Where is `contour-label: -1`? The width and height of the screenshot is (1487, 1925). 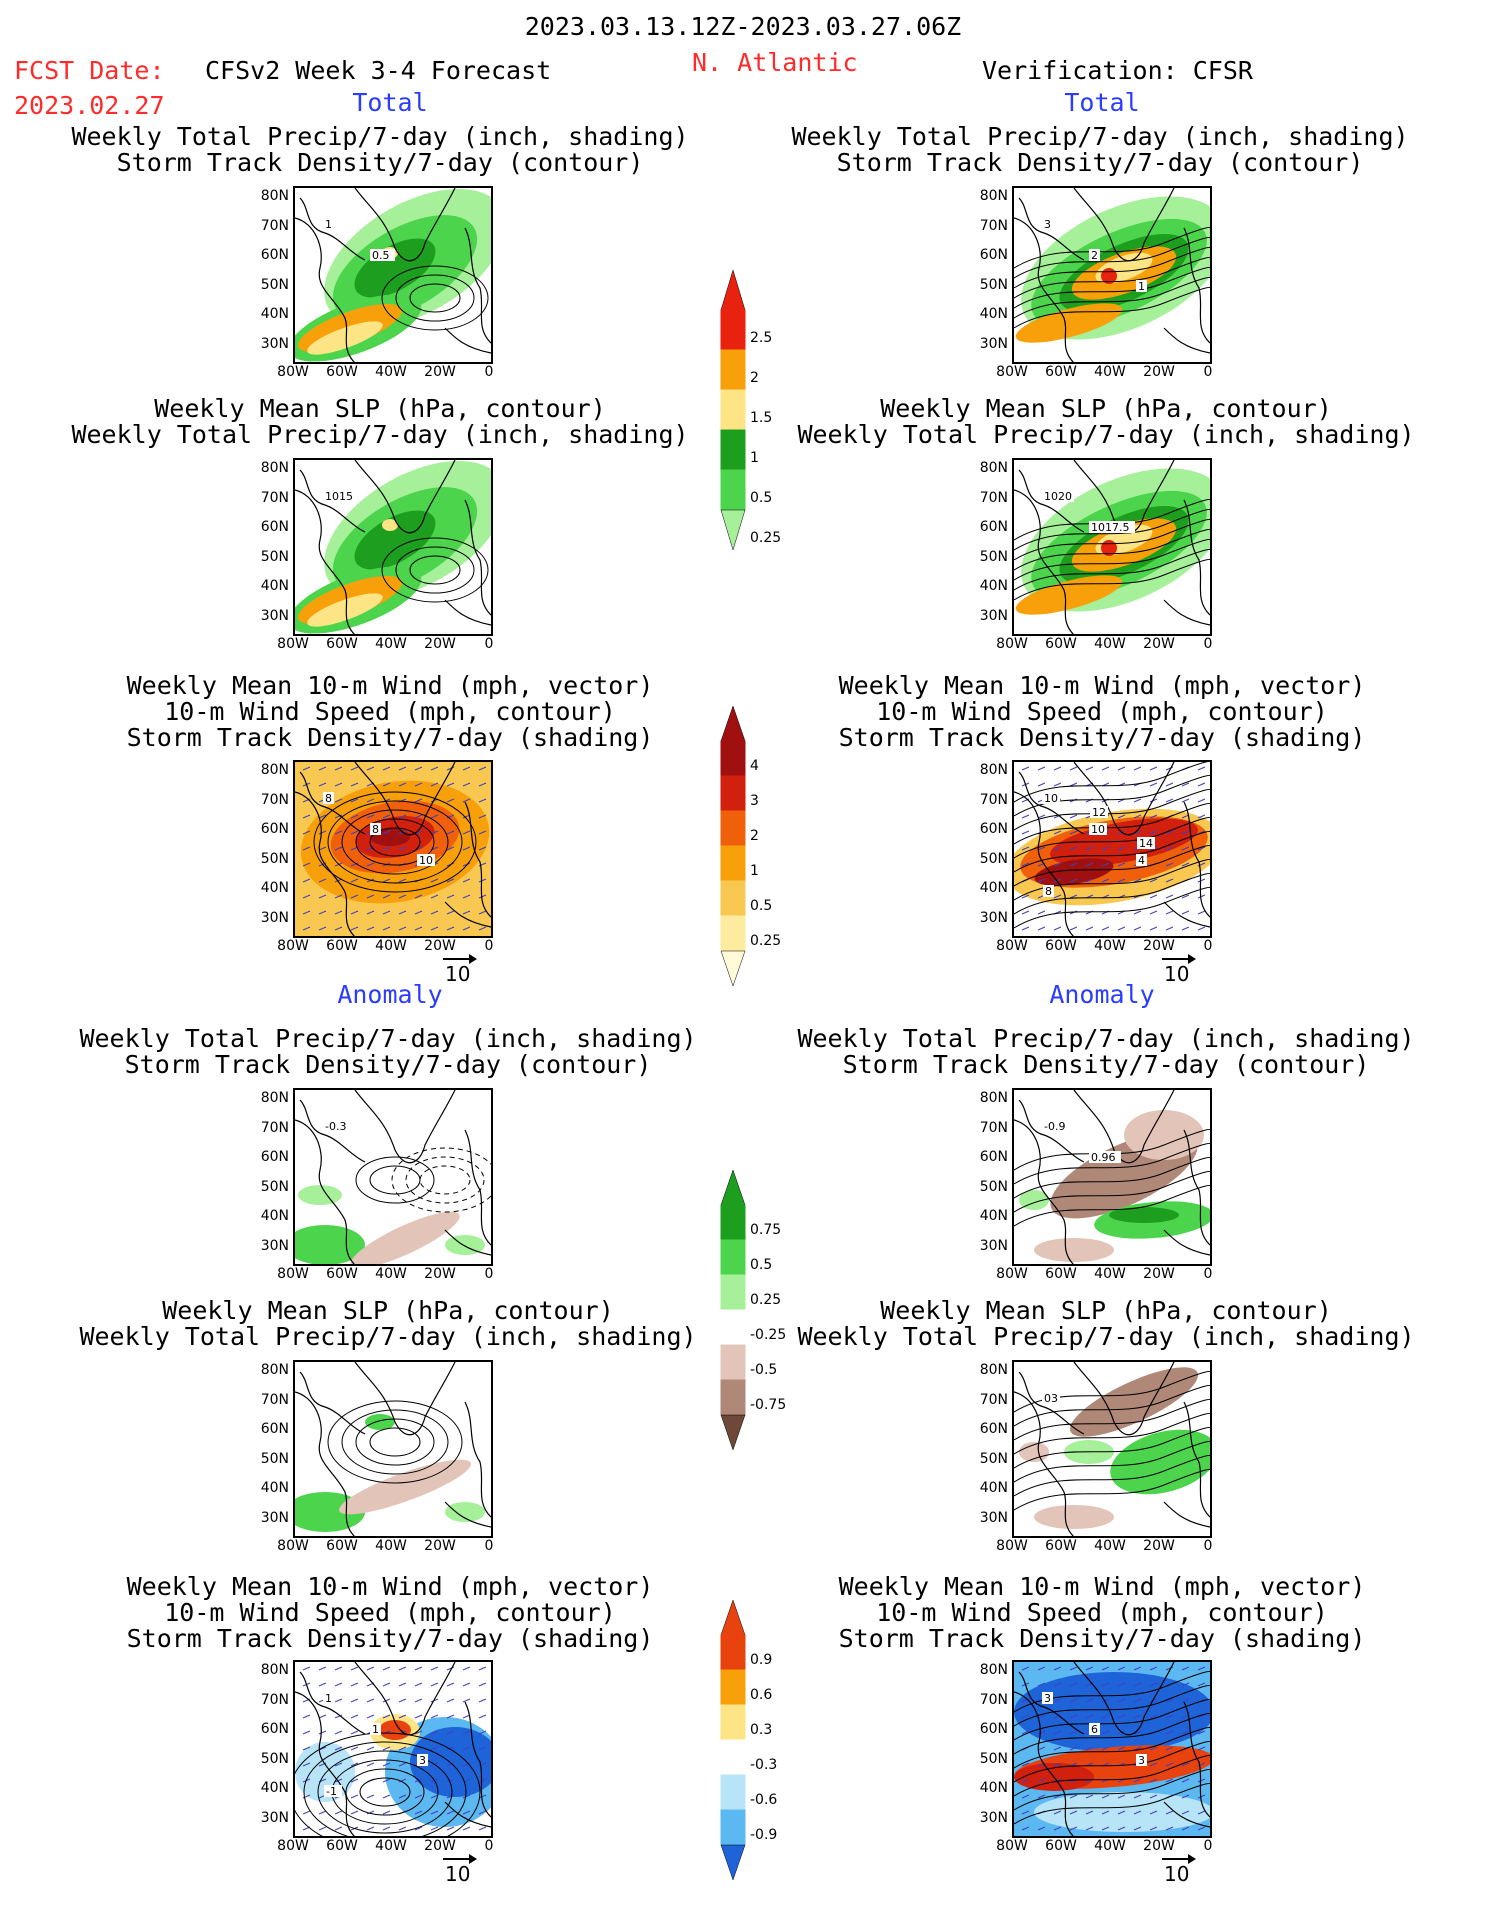 contour-label: -1 is located at coordinates (331, 1791).